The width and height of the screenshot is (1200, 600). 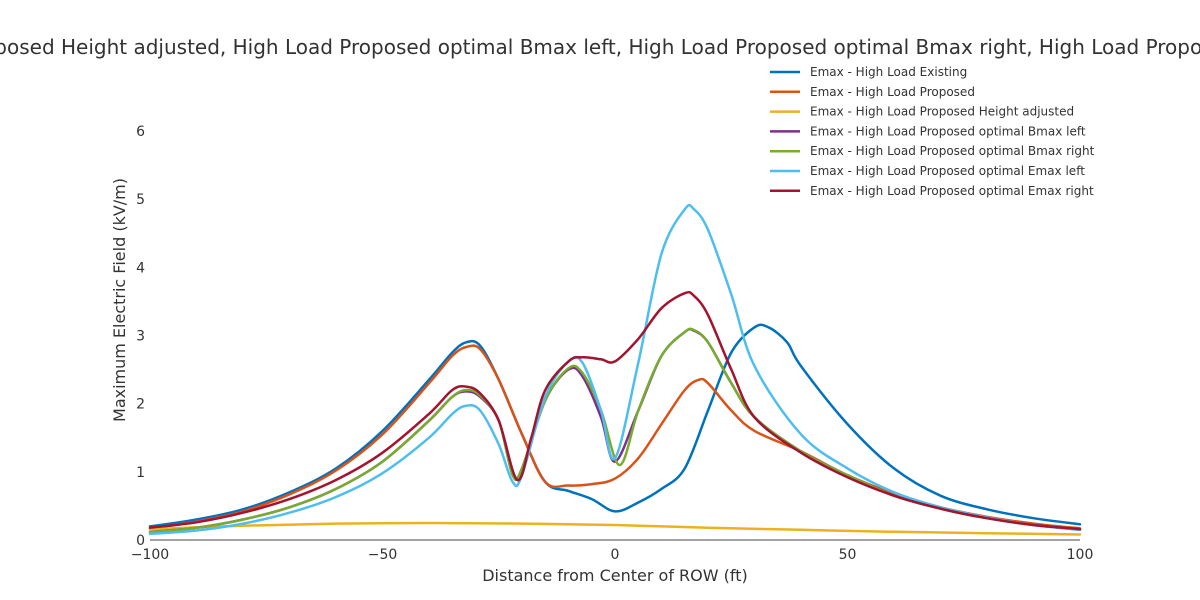 What do you see at coordinates (140, 473) in the screenshot?
I see `y-tick-label: 1` at bounding box center [140, 473].